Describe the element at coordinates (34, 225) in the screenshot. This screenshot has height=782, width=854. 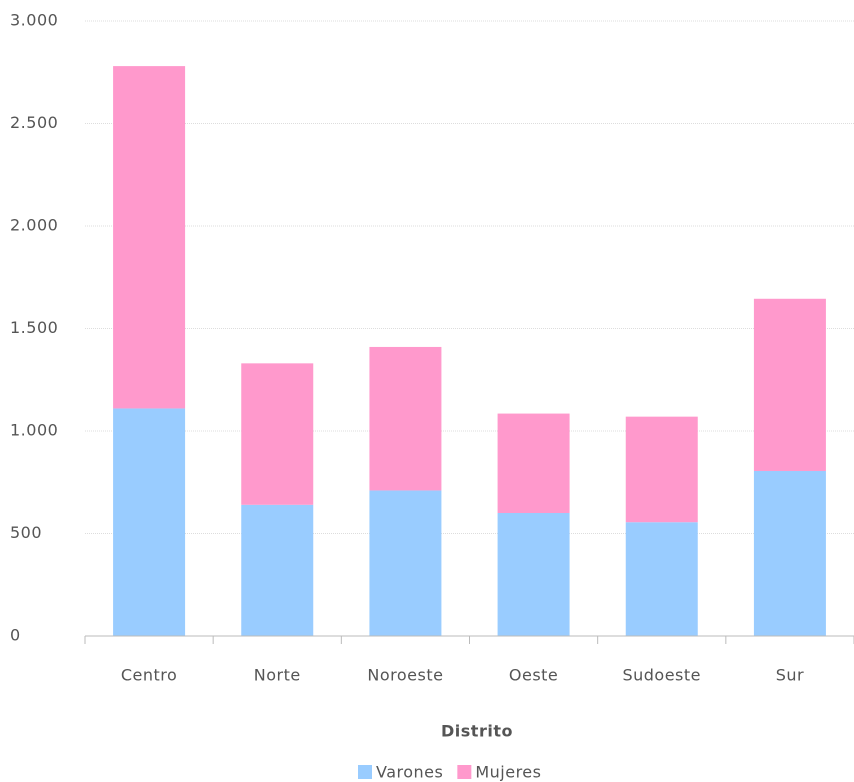
I see `y-tick-label: 2.000` at that location.